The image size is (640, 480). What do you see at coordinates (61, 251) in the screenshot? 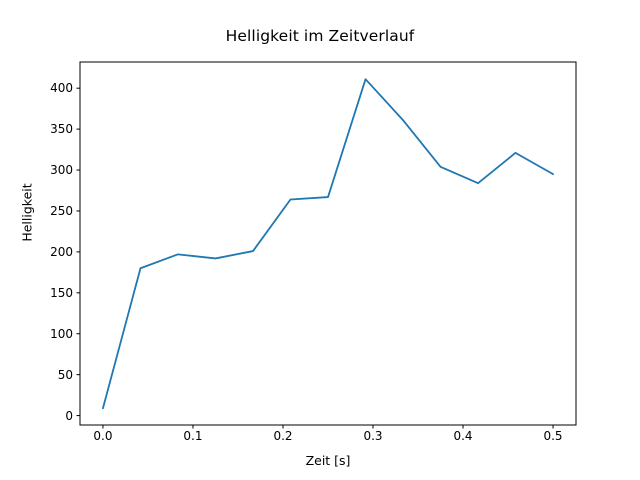
I see `y-tick-label: 200` at bounding box center [61, 251].